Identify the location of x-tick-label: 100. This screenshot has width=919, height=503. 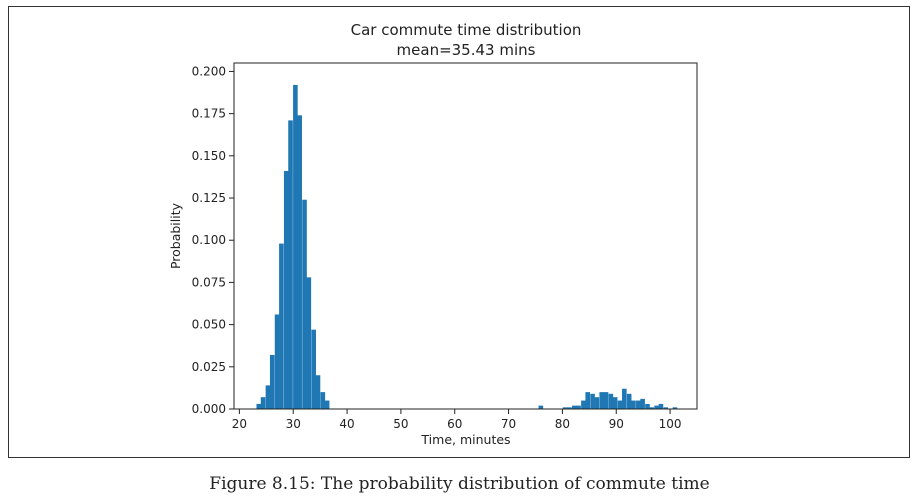
(670, 424).